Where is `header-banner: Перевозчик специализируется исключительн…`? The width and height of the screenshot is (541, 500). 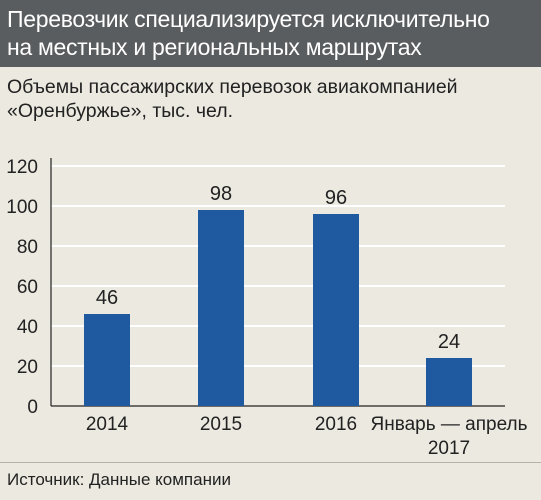
header-banner: Перевозчик специализируется исключительн… is located at coordinates (270, 33).